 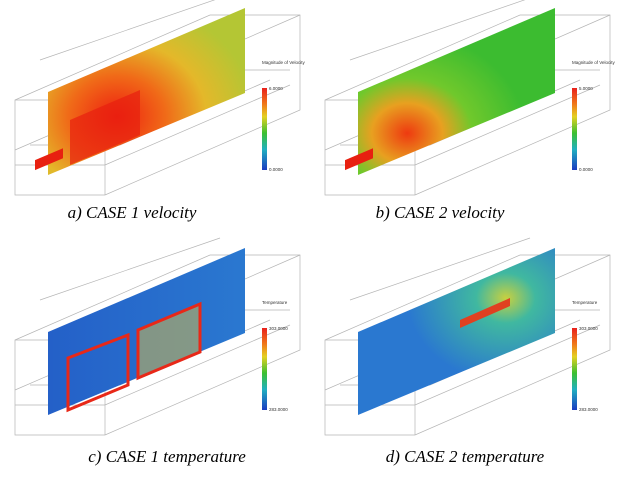 What do you see at coordinates (132, 212) in the screenshot?
I see `caption: a) CASE 1 velocity` at bounding box center [132, 212].